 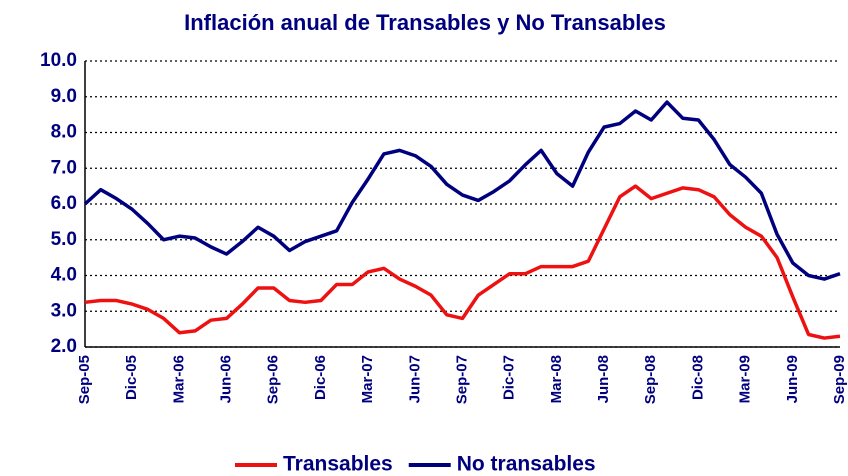 What do you see at coordinates (461, 379) in the screenshot?
I see `x-tick-label: Sep-07` at bounding box center [461, 379].